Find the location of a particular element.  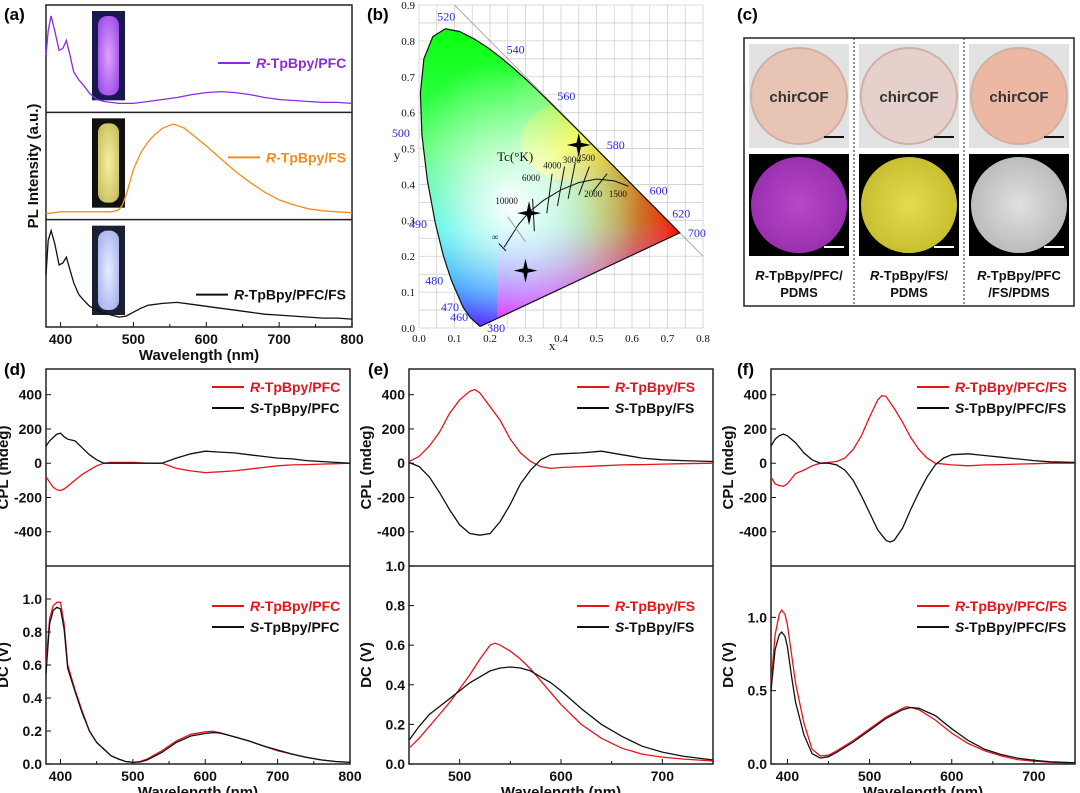

dc-legend-entry-label: S-TpBpy/PFC is located at coordinates (294, 627).